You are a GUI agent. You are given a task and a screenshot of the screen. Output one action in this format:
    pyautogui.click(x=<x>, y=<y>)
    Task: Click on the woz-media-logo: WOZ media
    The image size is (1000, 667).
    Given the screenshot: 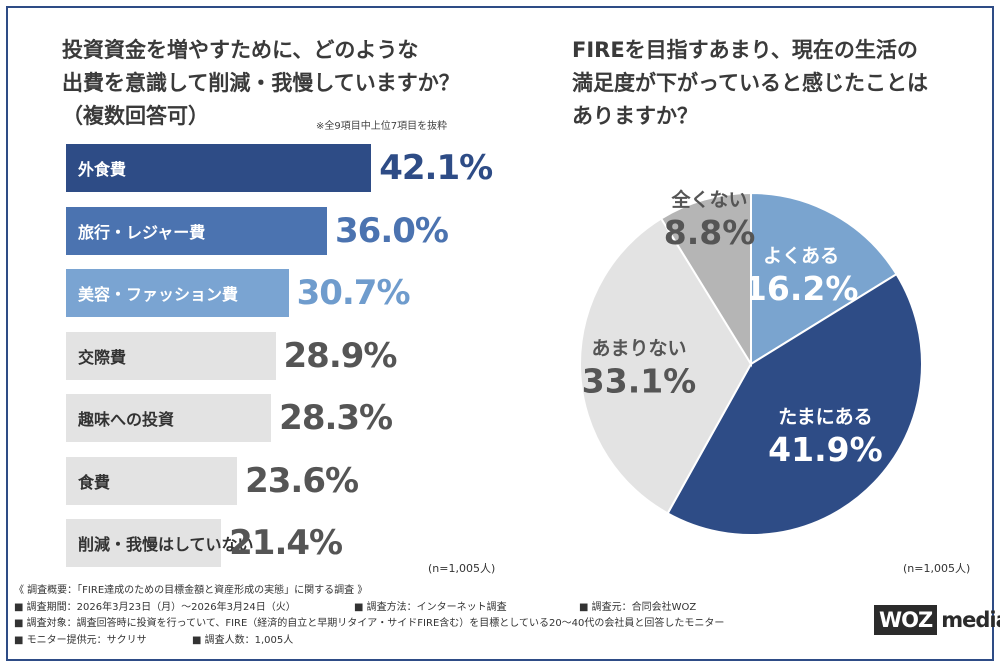 What is the action you would take?
    pyautogui.click(x=937, y=620)
    